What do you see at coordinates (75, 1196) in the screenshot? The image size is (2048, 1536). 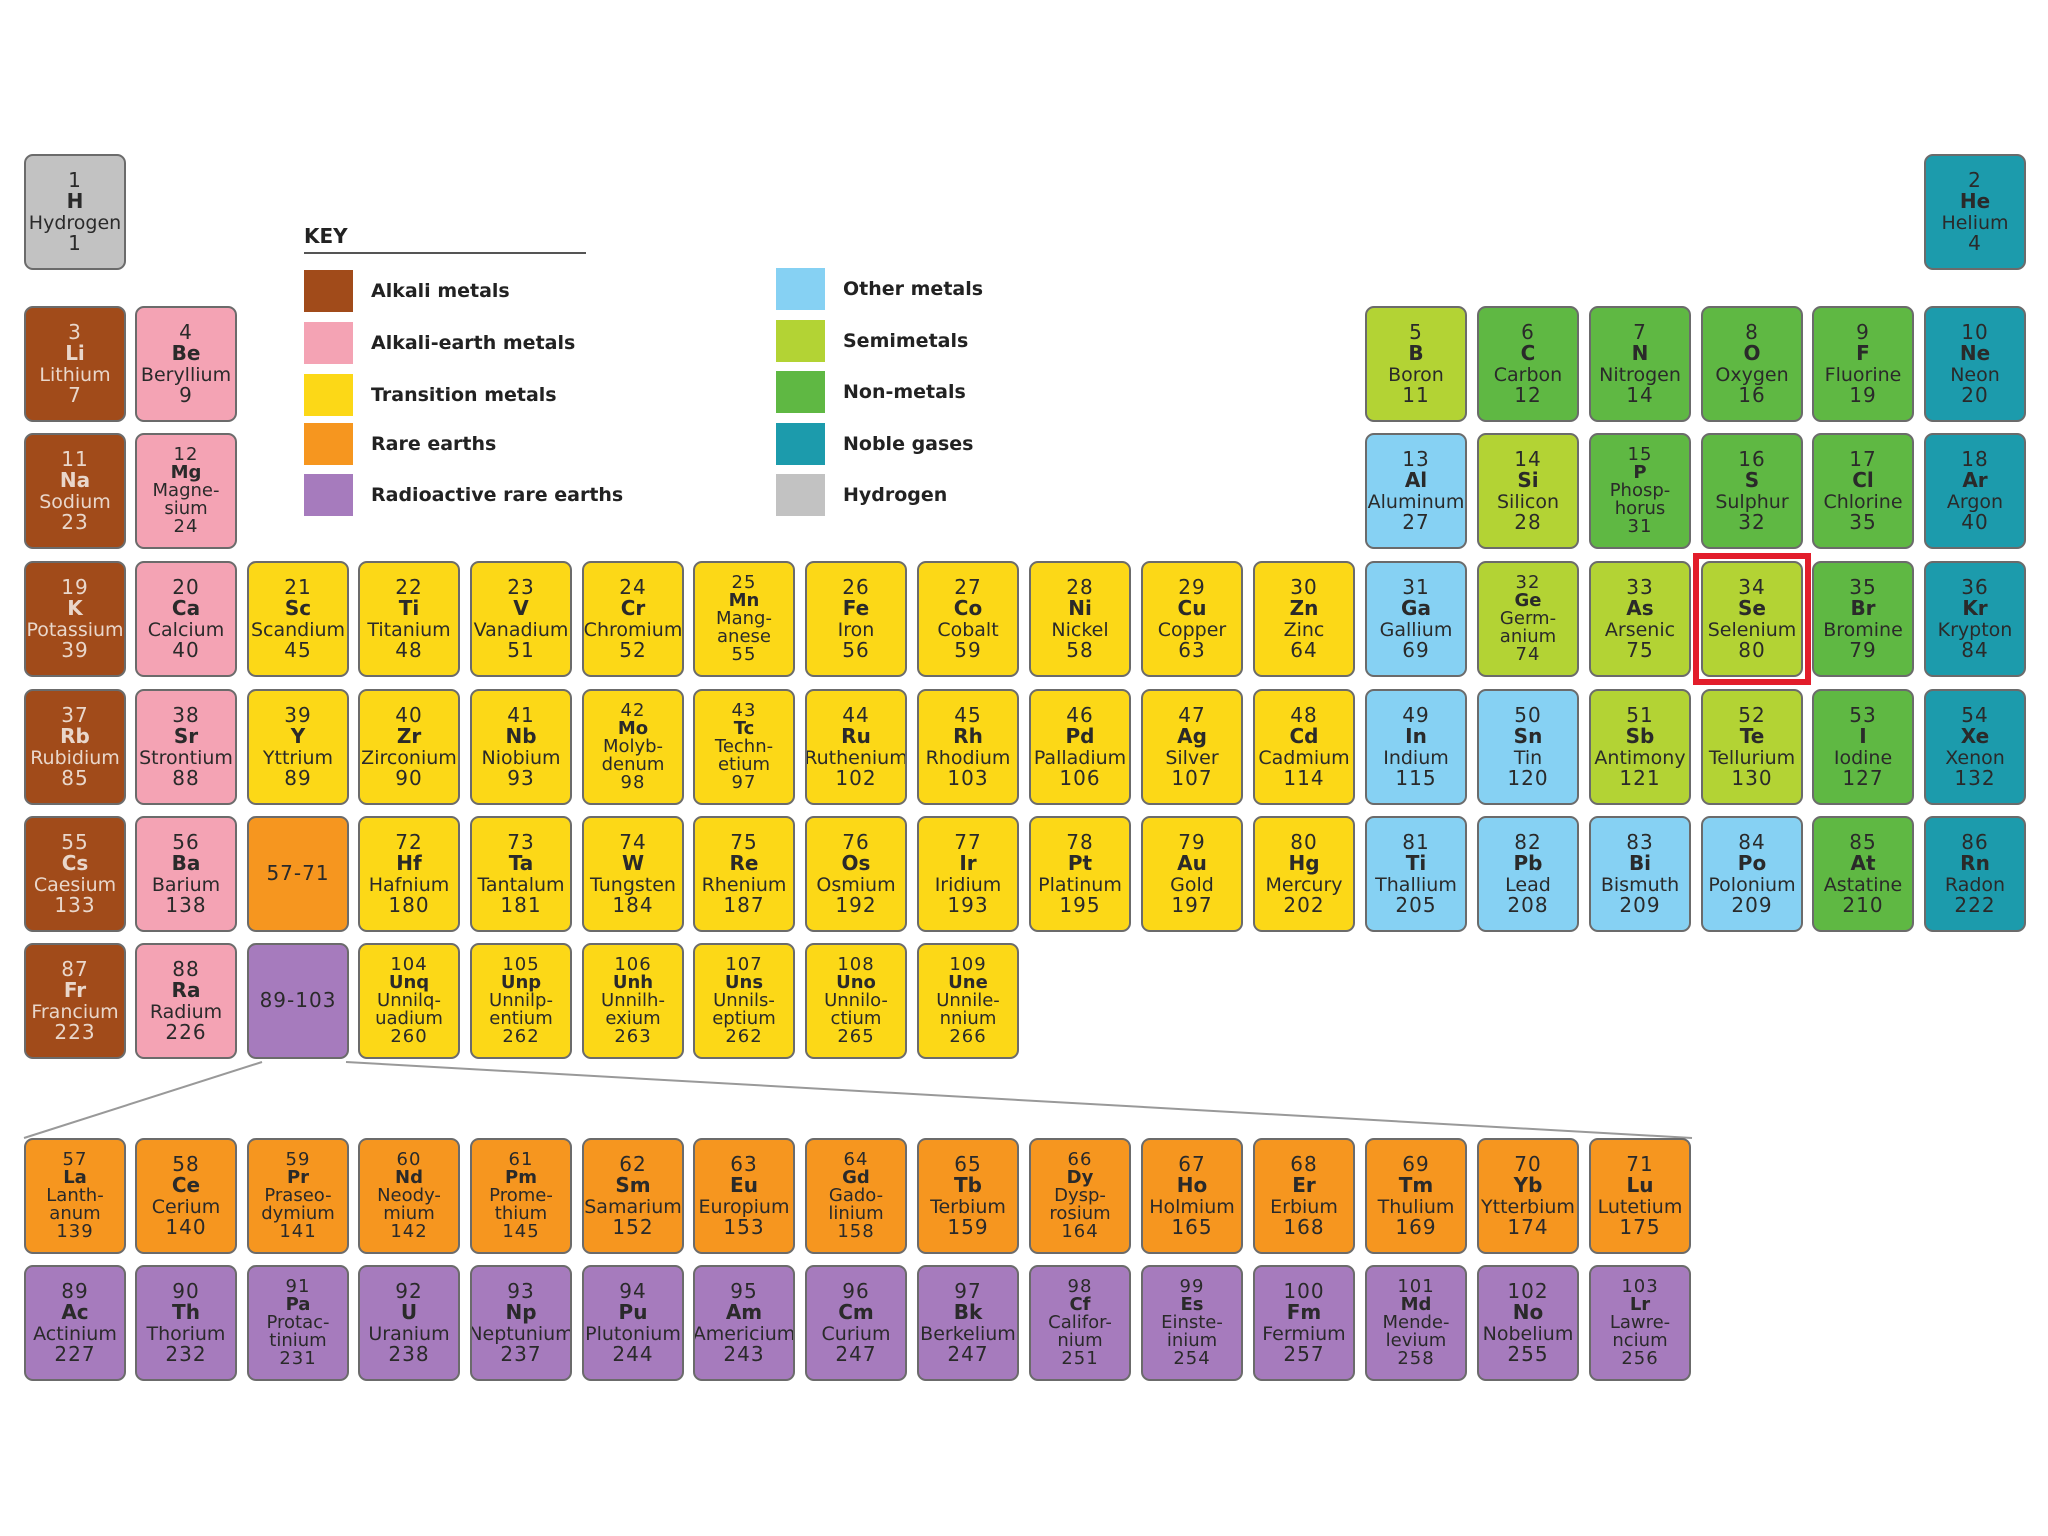 I see `element-la: 57 La Lanth-anum 139` at bounding box center [75, 1196].